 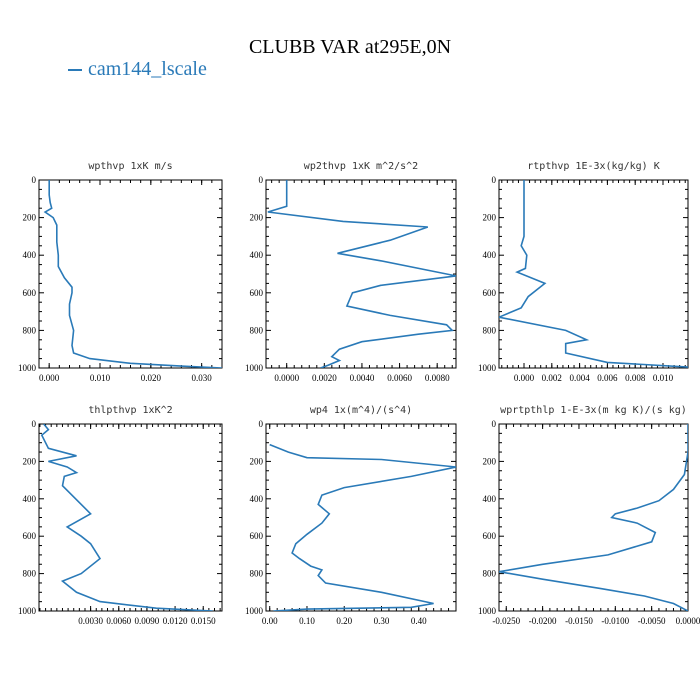 I want to click on x-tick-label: 0.0030, so click(x=90, y=621).